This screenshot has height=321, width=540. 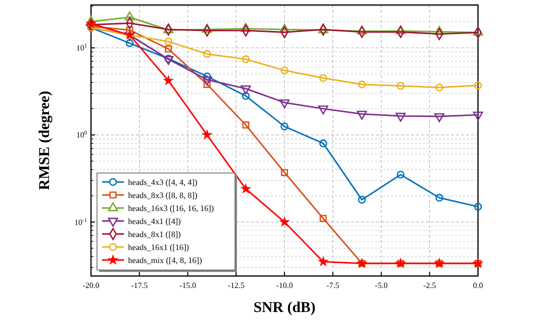 What do you see at coordinates (236, 285) in the screenshot?
I see `x-tick-label: -12.5` at bounding box center [236, 285].